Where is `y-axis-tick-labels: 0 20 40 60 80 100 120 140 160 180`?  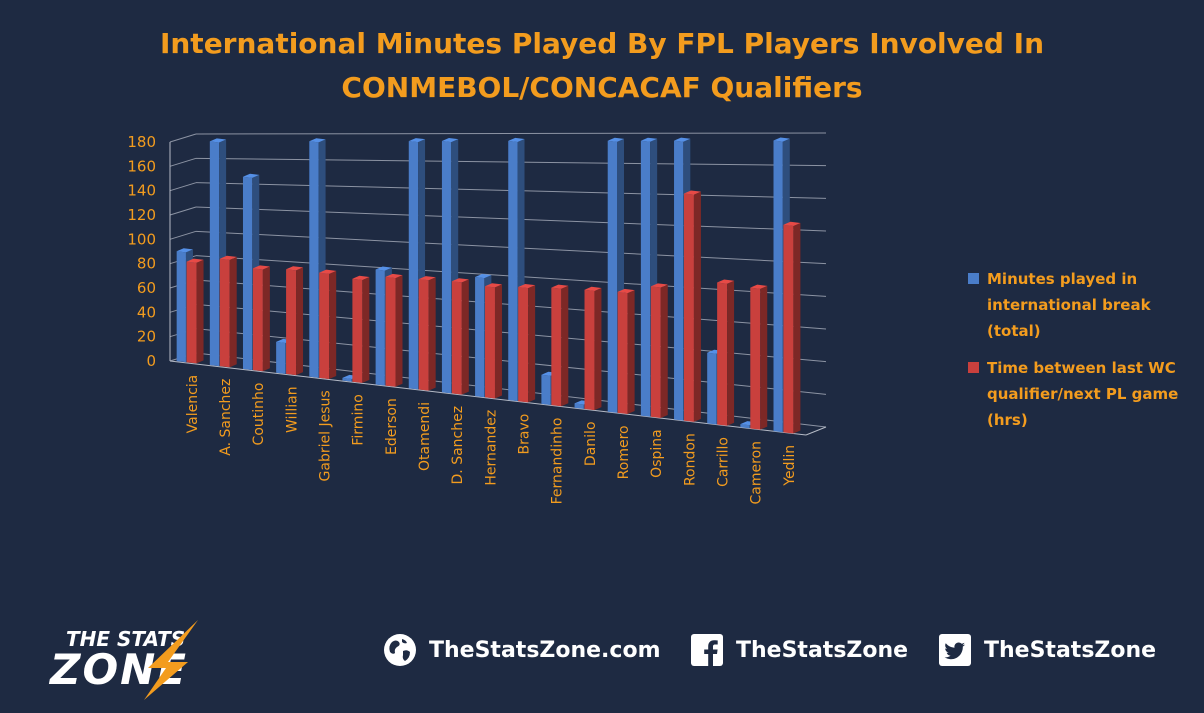
y-axis-tick-labels: 0 20 40 60 80 100 120 140 160 180 is located at coordinates (141, 251).